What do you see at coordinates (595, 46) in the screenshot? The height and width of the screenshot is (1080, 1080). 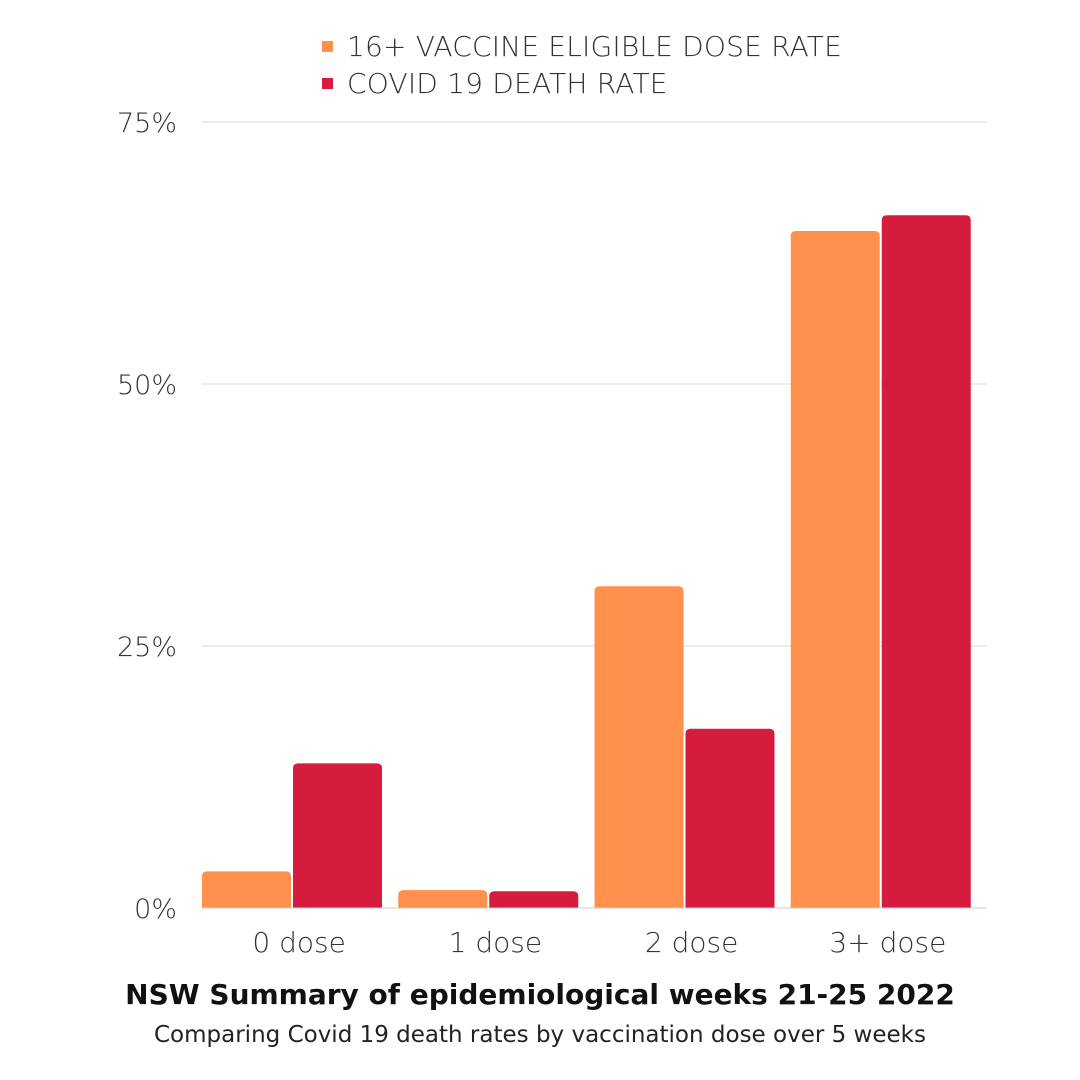 I see `legend-label-vaccine-dose-rate: 16+ VACCINE ELIGIBLE DOSE RATE` at bounding box center [595, 46].